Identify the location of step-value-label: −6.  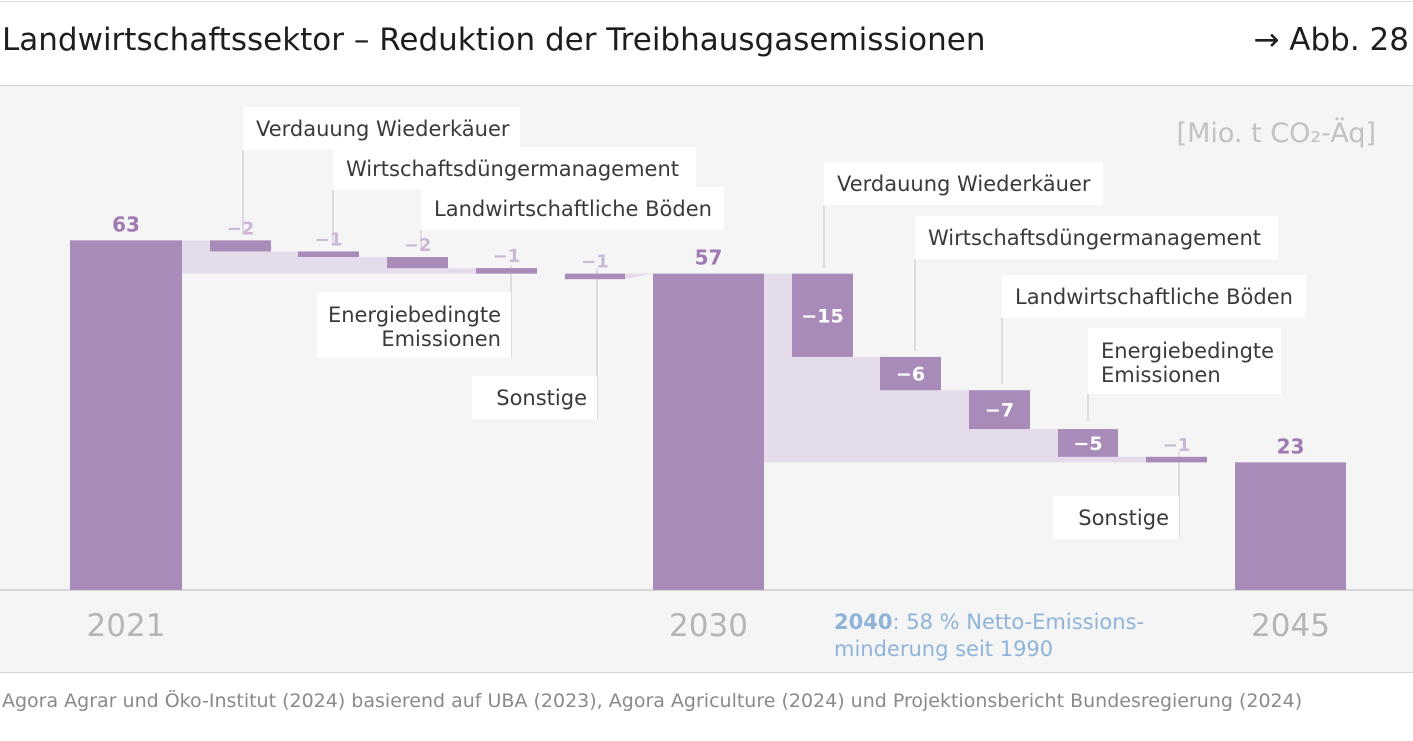
(910, 375).